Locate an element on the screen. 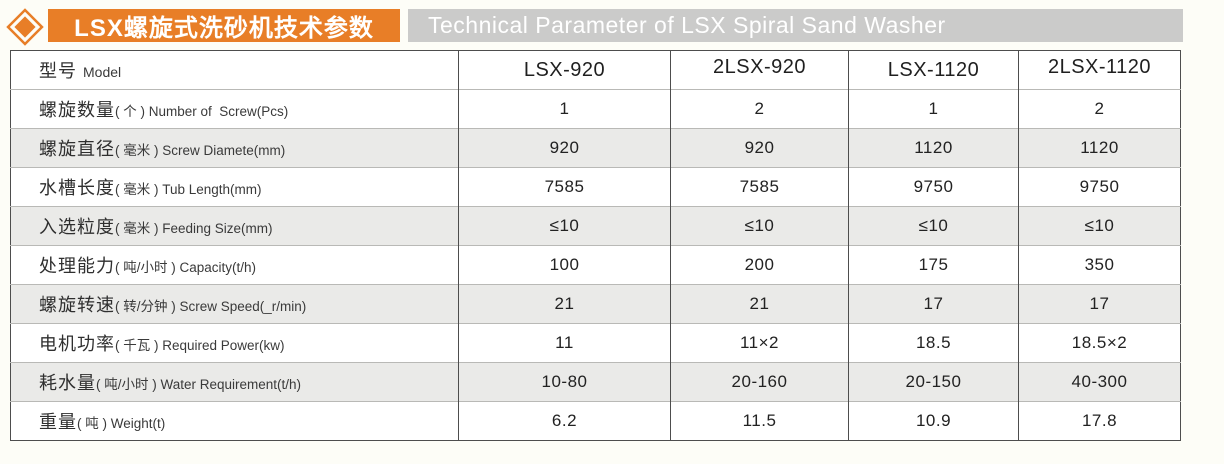  title-badge-cn: LSX螺旋式洗砂机技术参数 is located at coordinates (224, 25).